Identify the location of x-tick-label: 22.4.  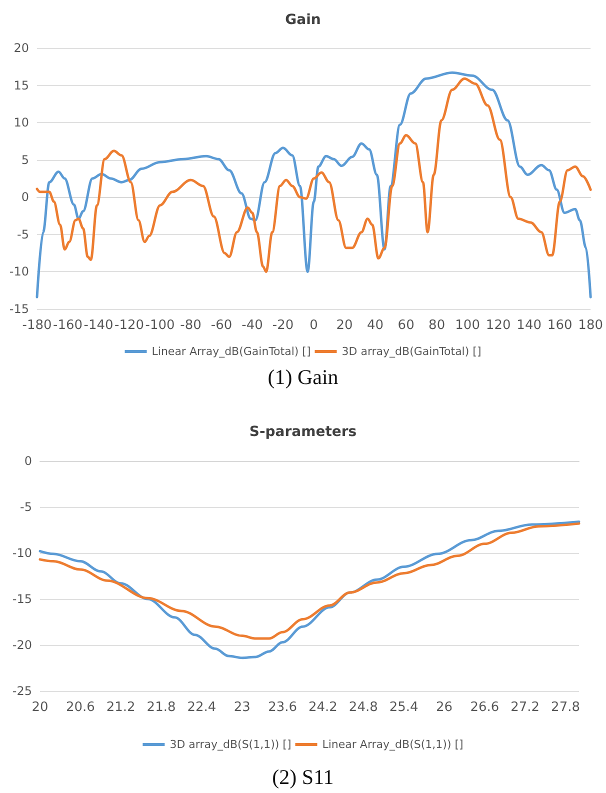
(201, 707).